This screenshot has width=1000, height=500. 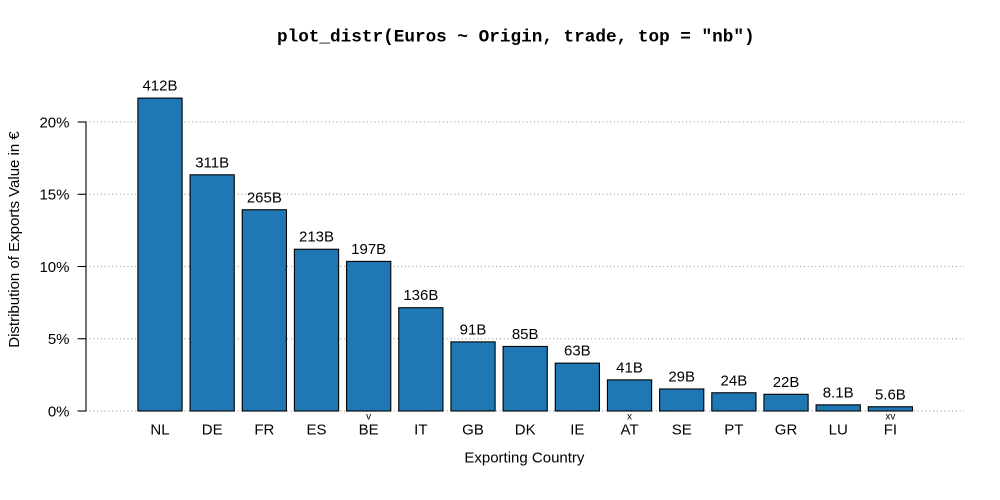 What do you see at coordinates (54, 195) in the screenshot?
I see `svg-text: 15%` at bounding box center [54, 195].